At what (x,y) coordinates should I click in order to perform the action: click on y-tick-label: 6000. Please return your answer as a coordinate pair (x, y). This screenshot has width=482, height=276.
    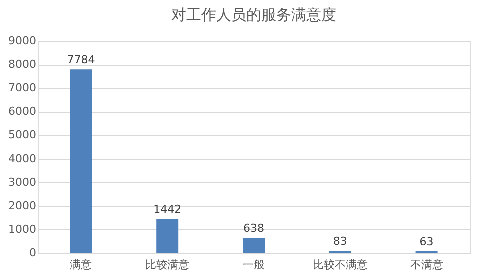
    Looking at the image, I should click on (22, 111).